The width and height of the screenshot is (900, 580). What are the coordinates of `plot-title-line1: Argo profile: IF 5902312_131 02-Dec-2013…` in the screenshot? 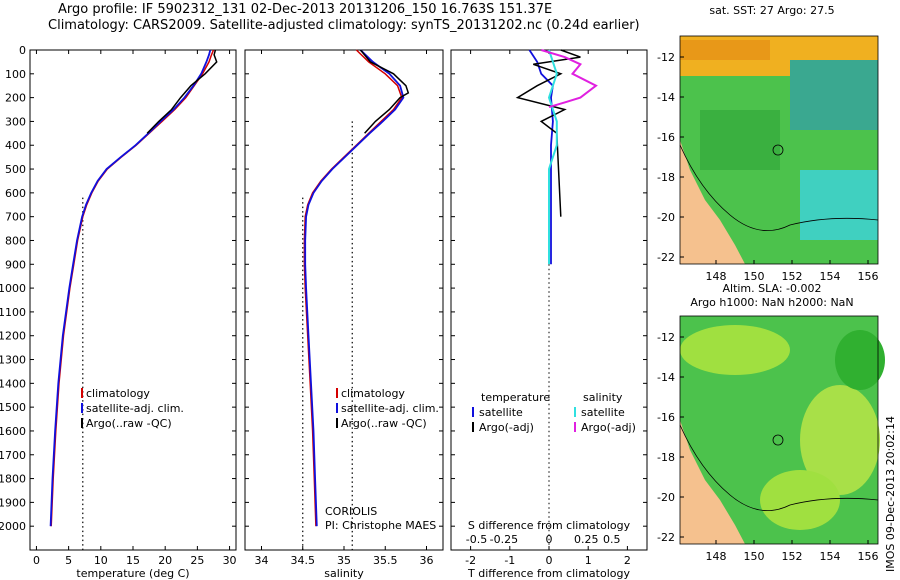 It's located at (305, 9).